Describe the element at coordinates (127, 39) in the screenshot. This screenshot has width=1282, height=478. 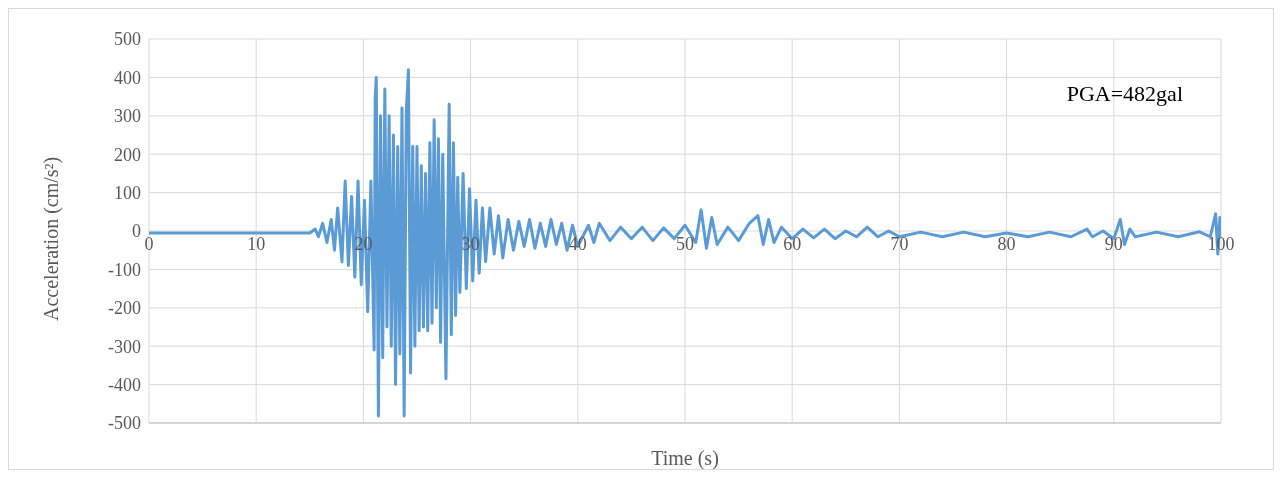
I see `y-tick-label: 500` at that location.